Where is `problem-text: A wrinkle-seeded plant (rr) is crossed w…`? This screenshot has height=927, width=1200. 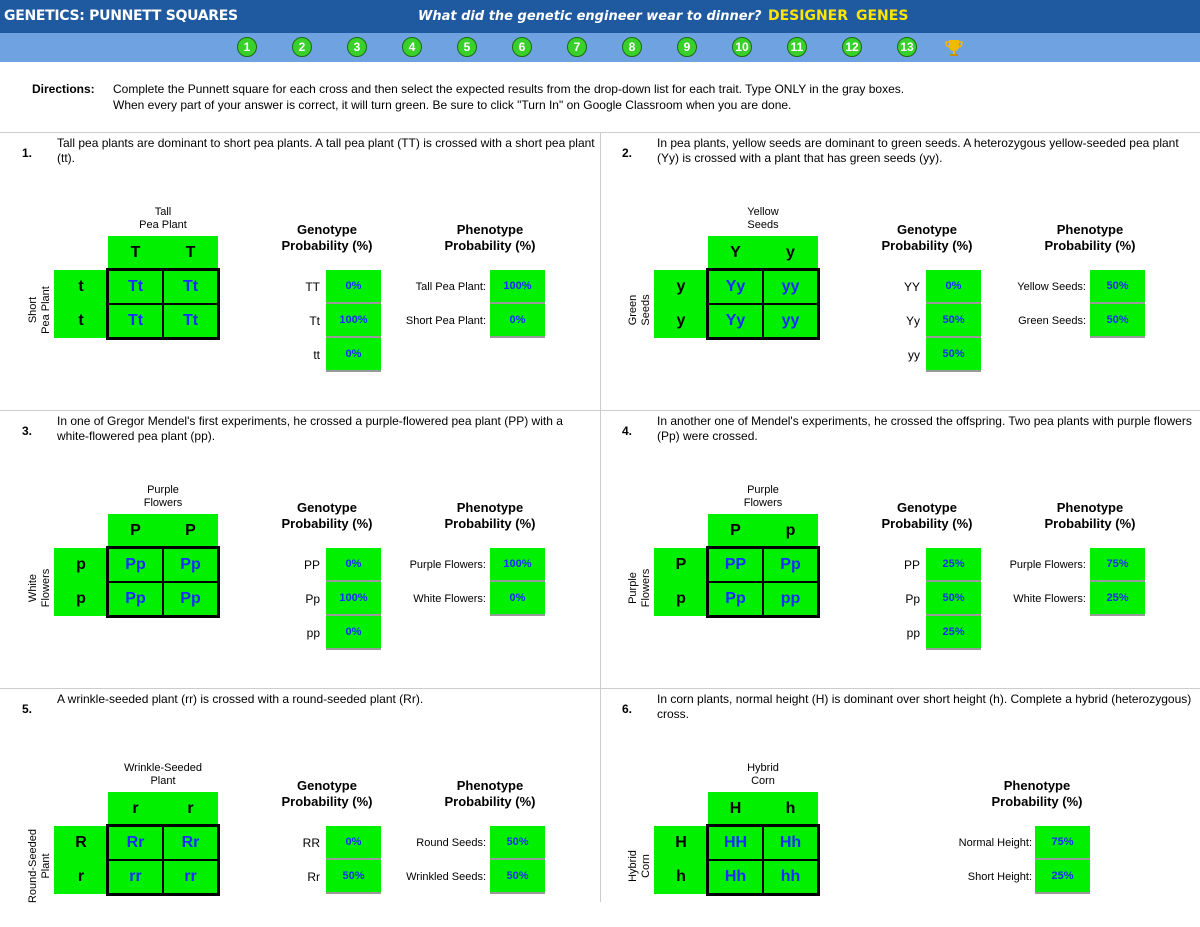 problem-text: A wrinkle-seeded plant (rr) is crossed w… is located at coordinates (240, 699).